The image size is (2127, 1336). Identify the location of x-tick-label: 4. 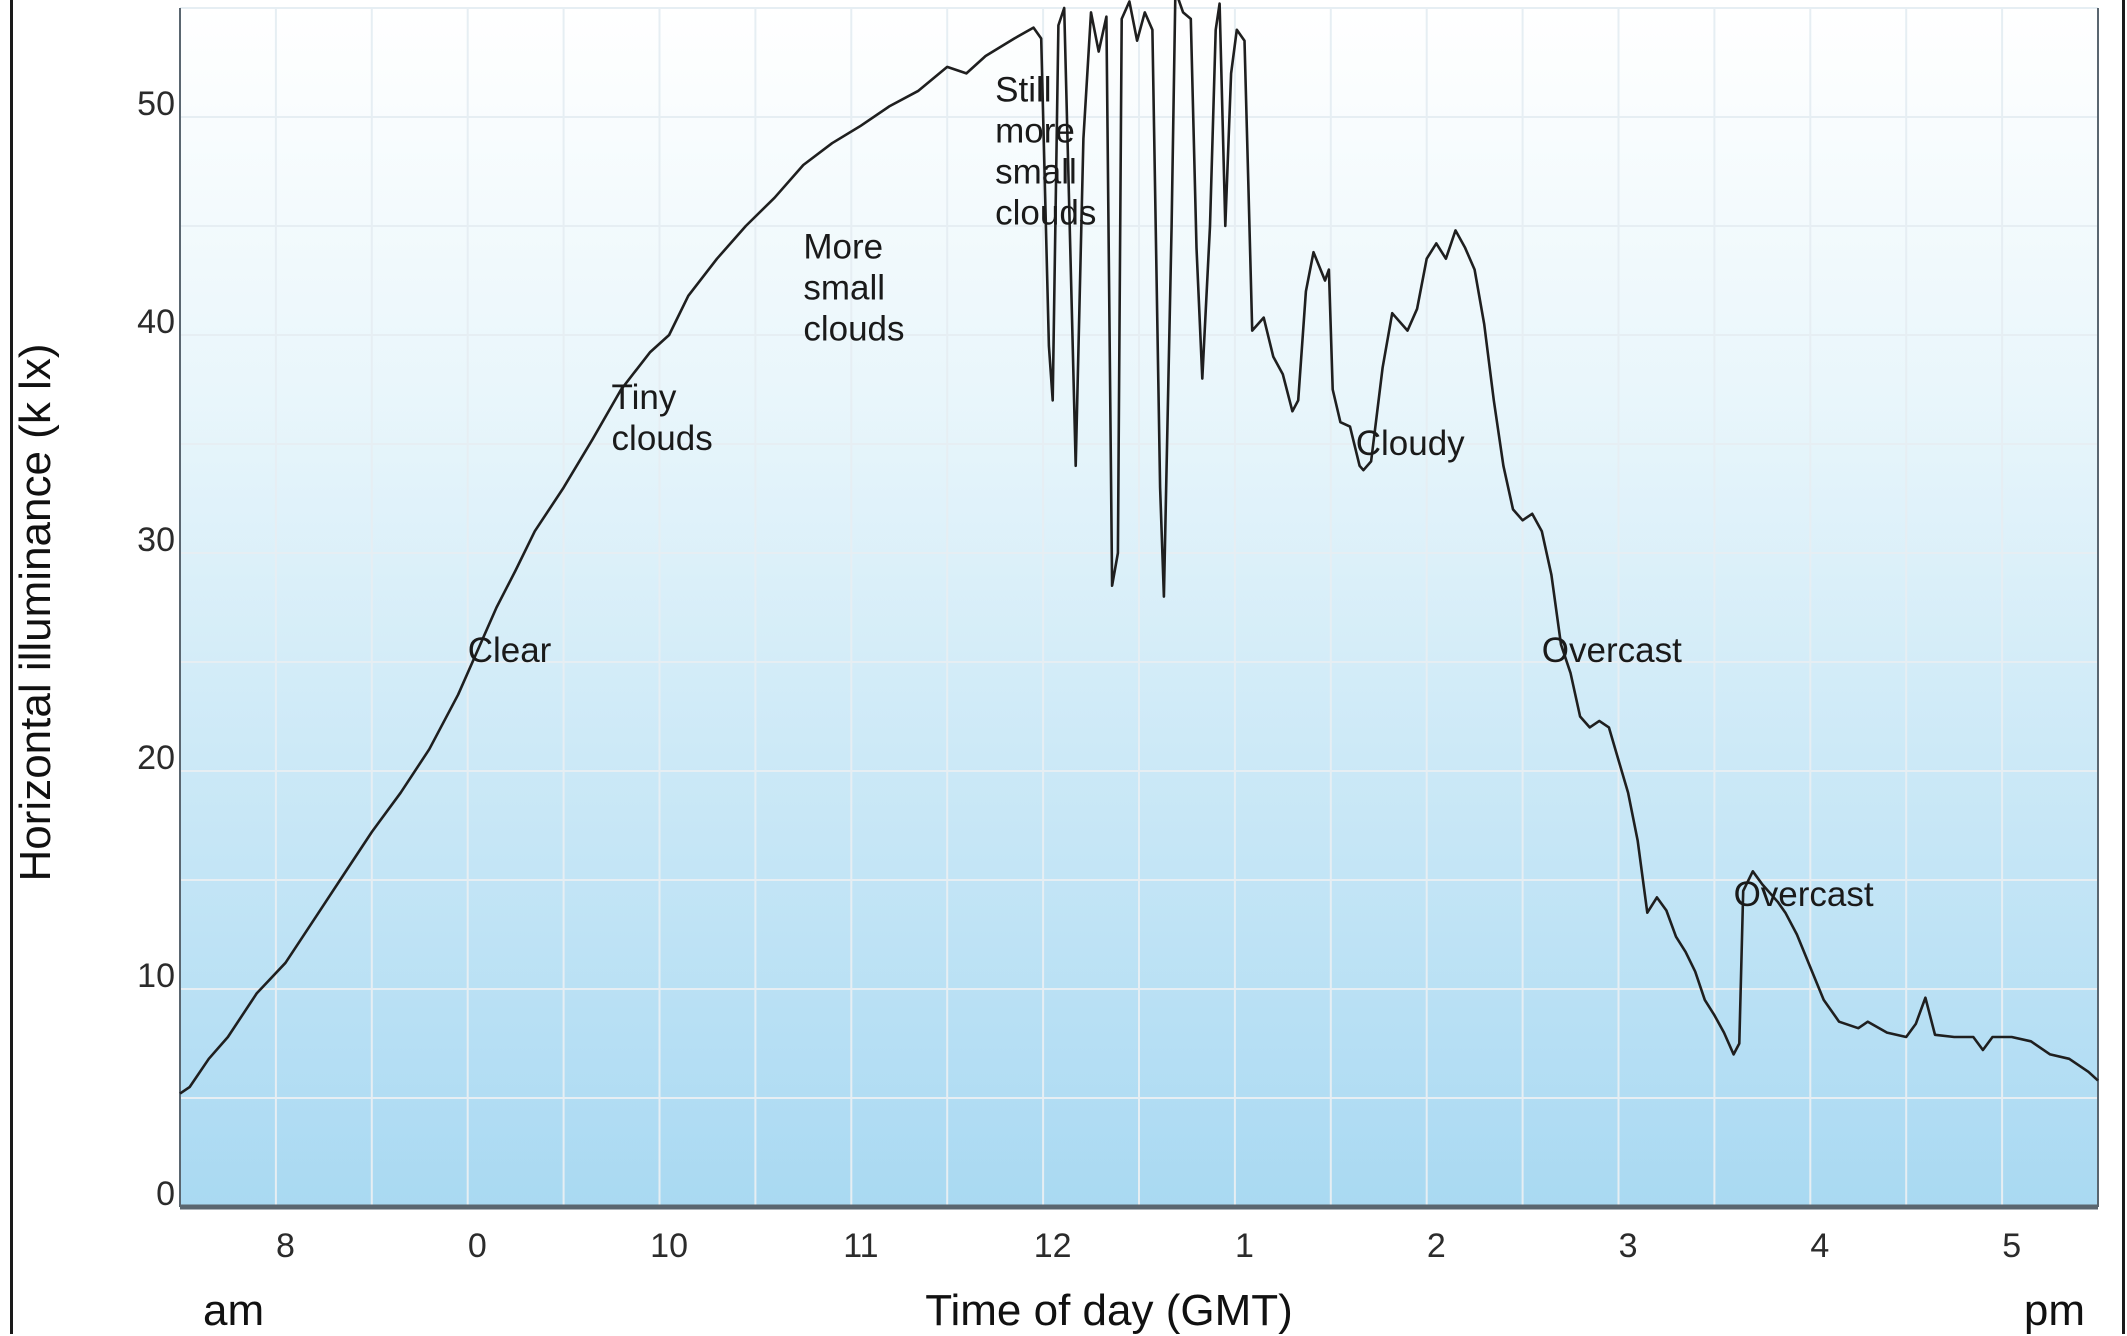
(1819, 1246).